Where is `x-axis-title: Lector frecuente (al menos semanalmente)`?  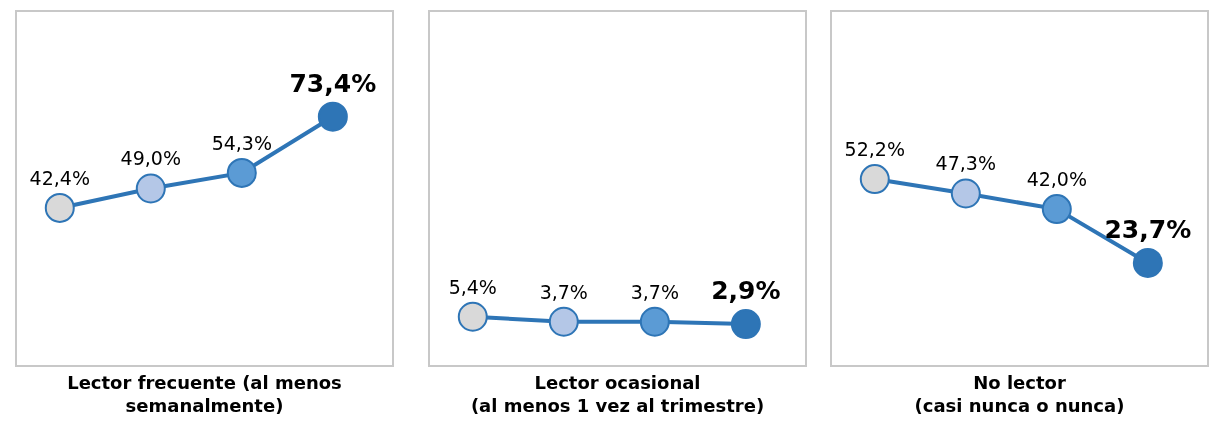 x-axis-title: Lector frecuente (al menos semanalmente) is located at coordinates (204, 394).